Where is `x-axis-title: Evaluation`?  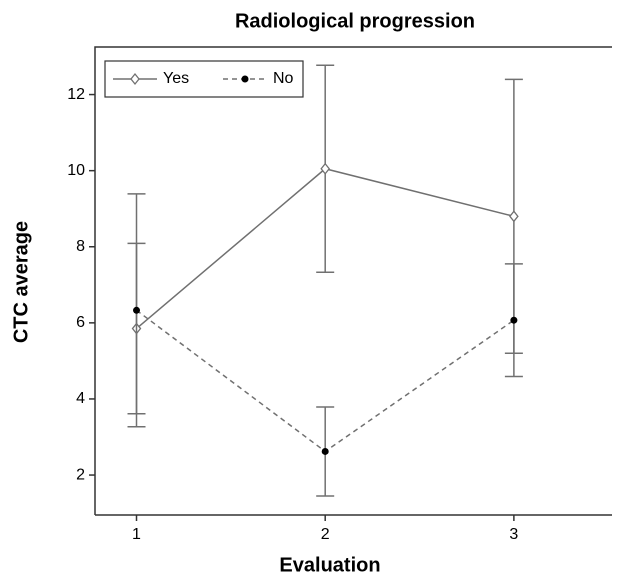 x-axis-title: Evaluation is located at coordinates (329, 565).